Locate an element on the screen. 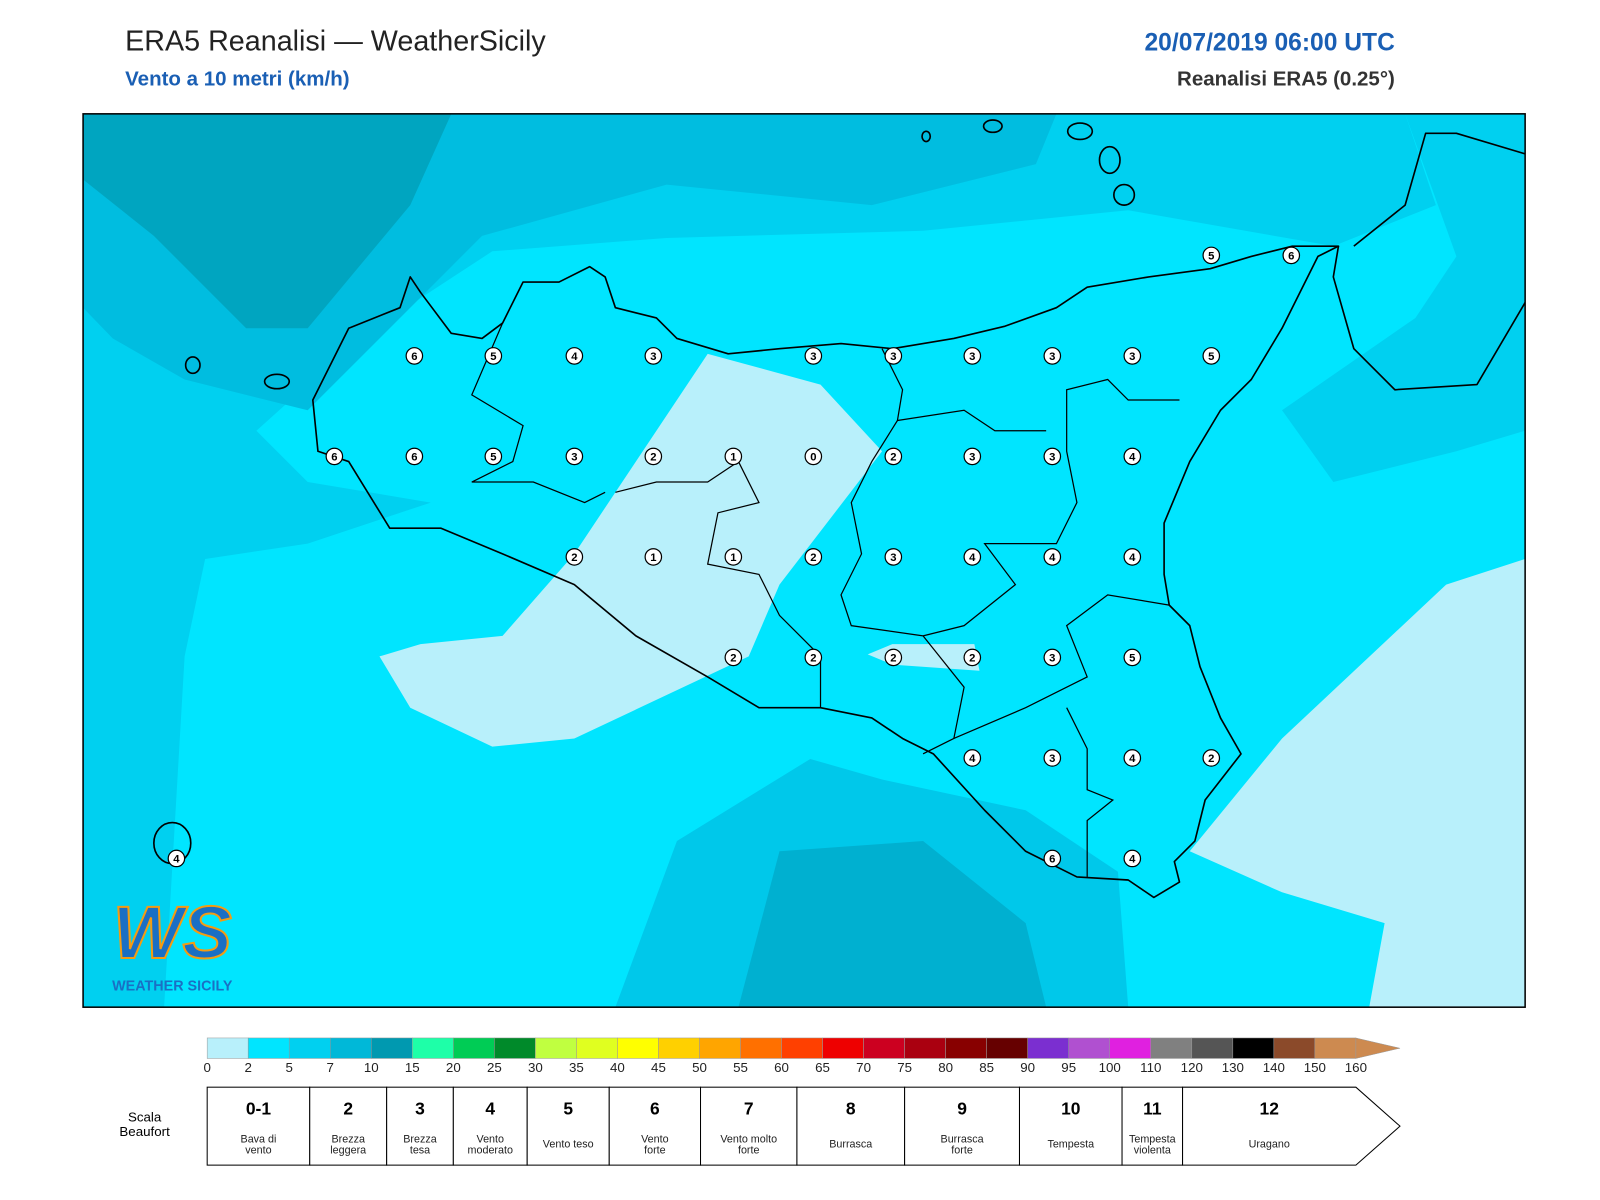 The height and width of the screenshot is (1200, 1600). beaufort-force: 7 is located at coordinates (749, 1108).